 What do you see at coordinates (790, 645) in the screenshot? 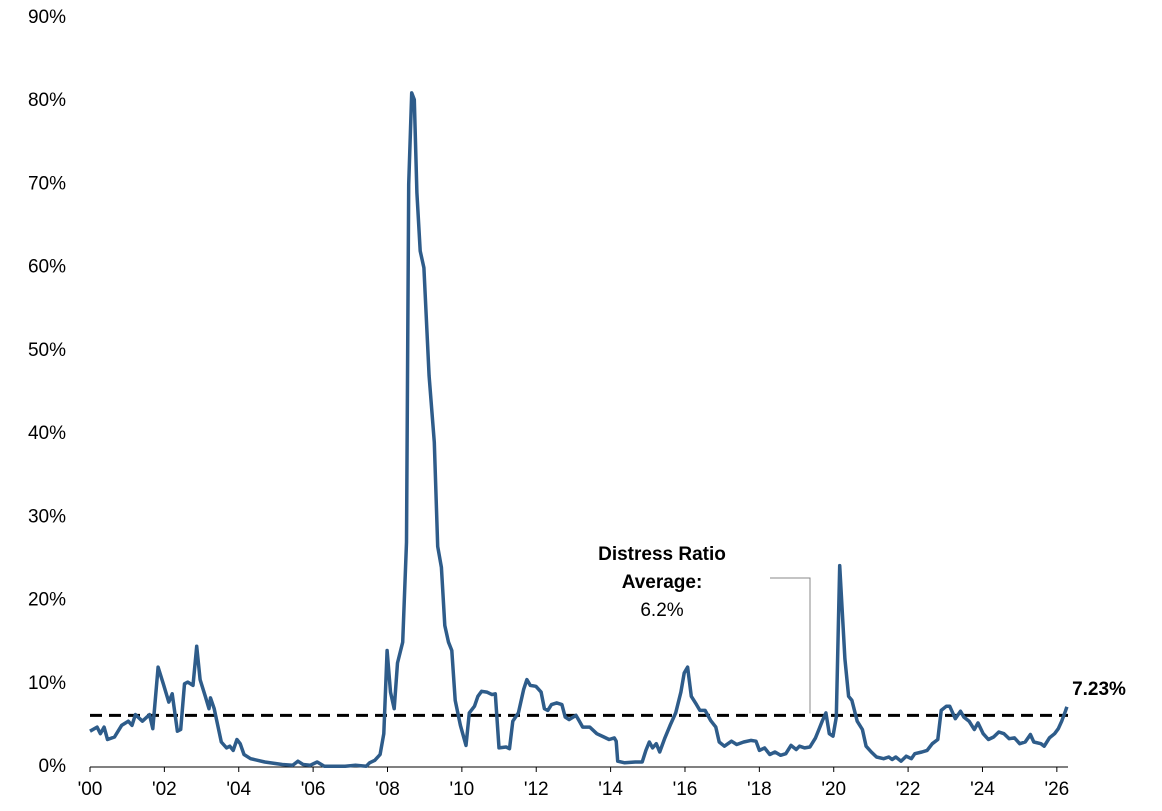
I see `leader-line` at bounding box center [790, 645].